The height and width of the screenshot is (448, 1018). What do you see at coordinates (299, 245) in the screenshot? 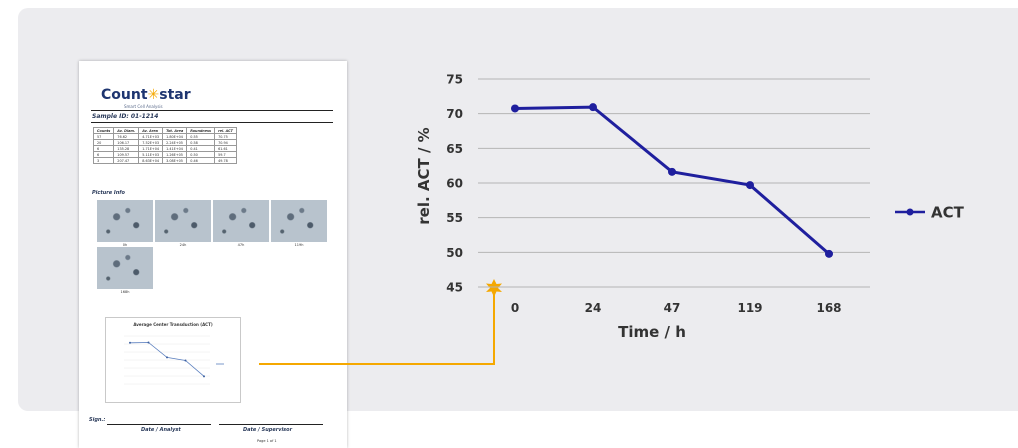
I see `image-time-label: 119h` at bounding box center [299, 245].